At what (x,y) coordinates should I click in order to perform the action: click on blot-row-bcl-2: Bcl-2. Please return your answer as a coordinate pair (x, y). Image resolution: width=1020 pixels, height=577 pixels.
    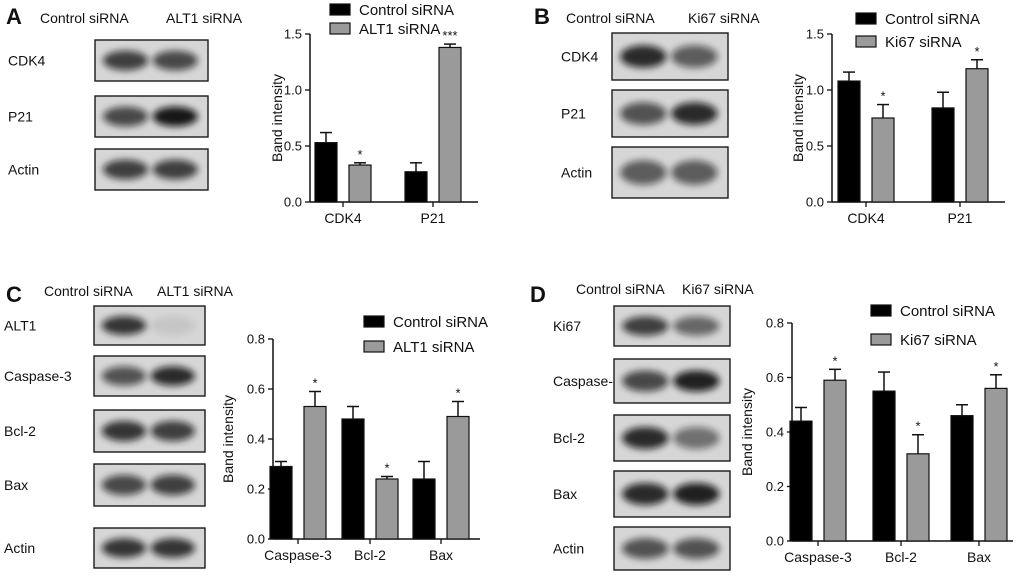
    Looking at the image, I should click on (642, 438).